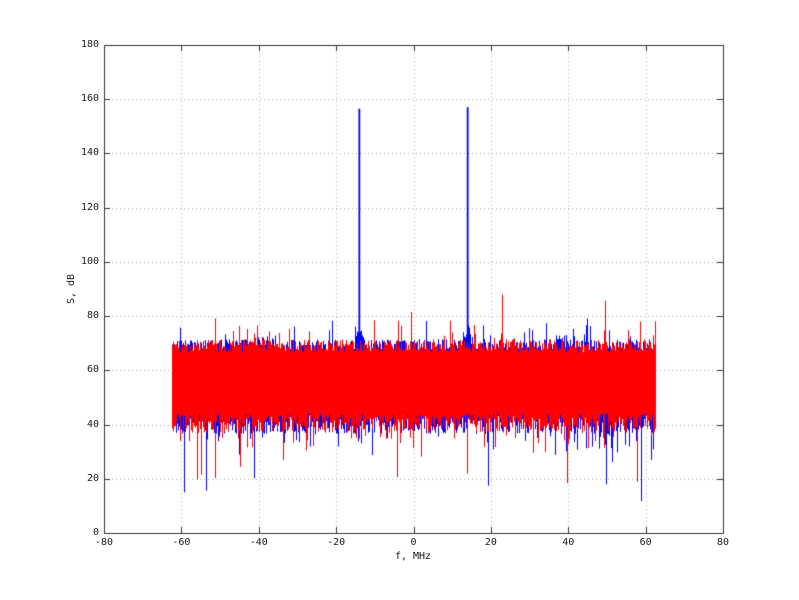  I want to click on y-tick-label: 80, so click(92, 316).